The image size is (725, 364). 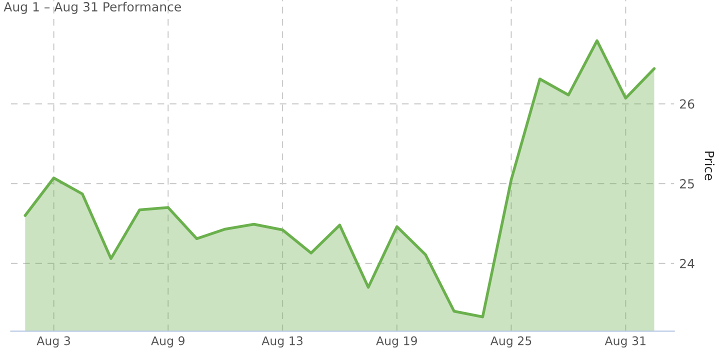 I want to click on x-tick-label: Aug 31, so click(x=625, y=342).